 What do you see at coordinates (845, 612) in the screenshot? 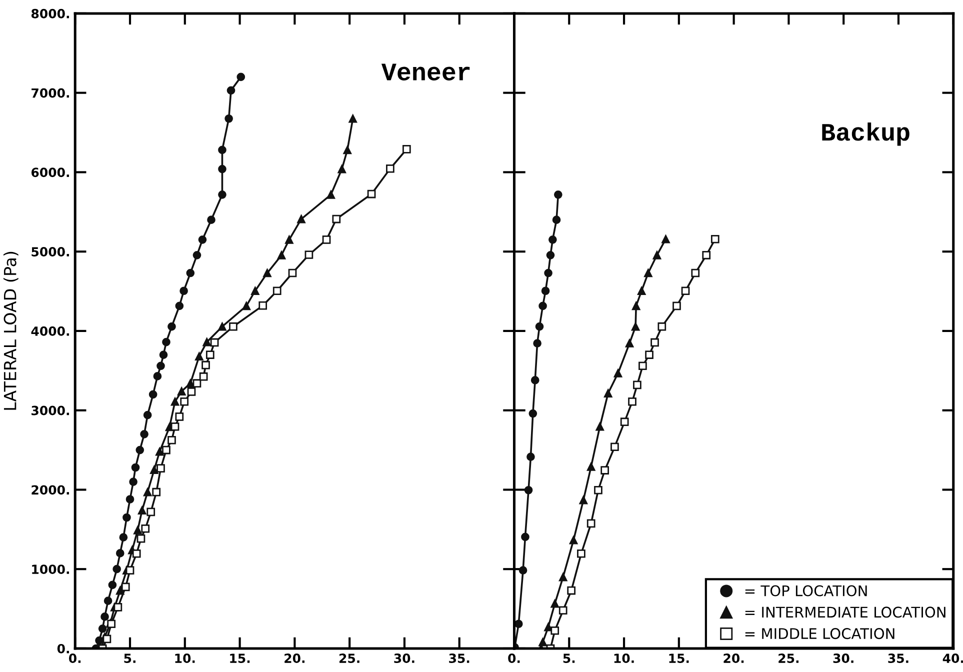
I see `legend-label: = INTERMEDIATE LOCATION` at bounding box center [845, 612].